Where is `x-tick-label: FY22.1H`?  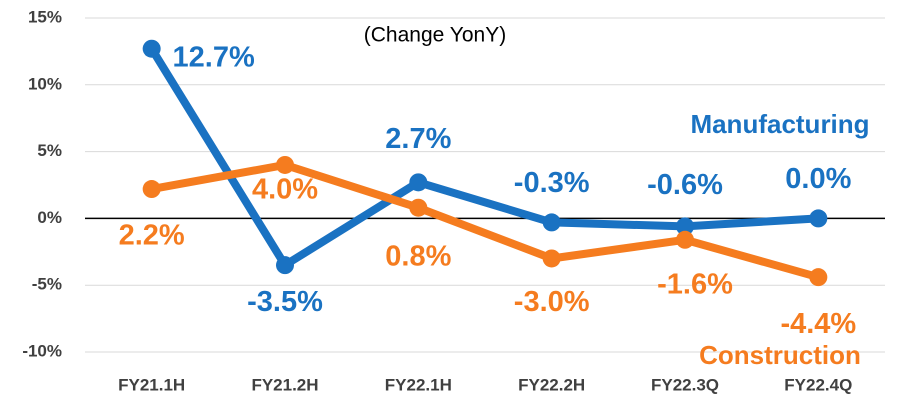
x-tick-label: FY22.1H is located at coordinates (418, 384).